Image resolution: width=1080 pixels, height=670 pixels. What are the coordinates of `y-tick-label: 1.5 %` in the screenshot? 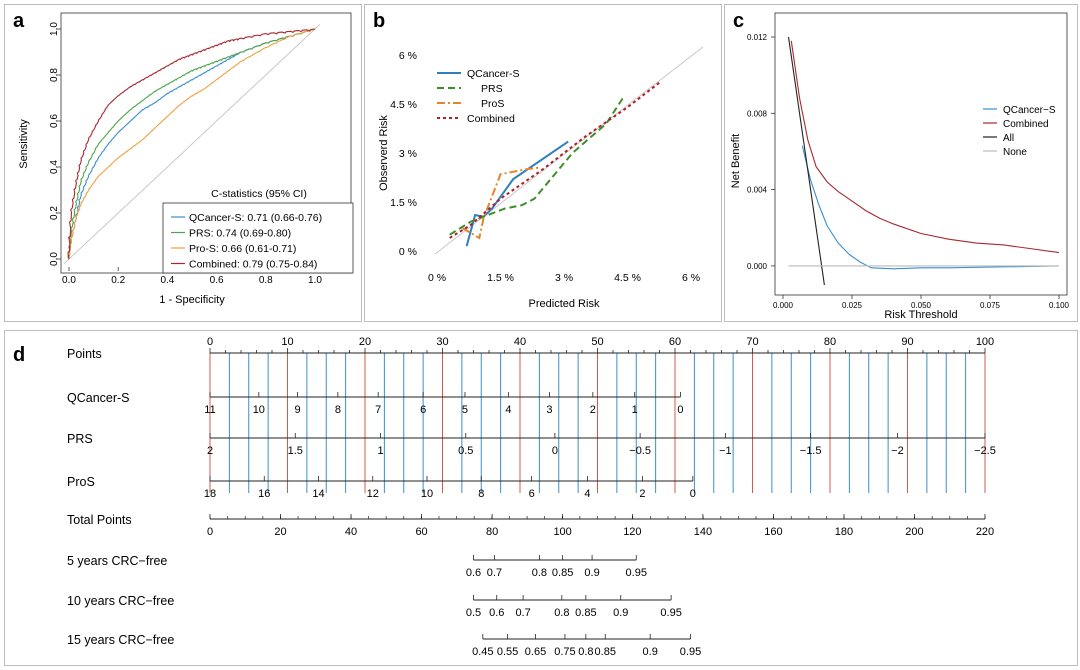 It's located at (403, 203).